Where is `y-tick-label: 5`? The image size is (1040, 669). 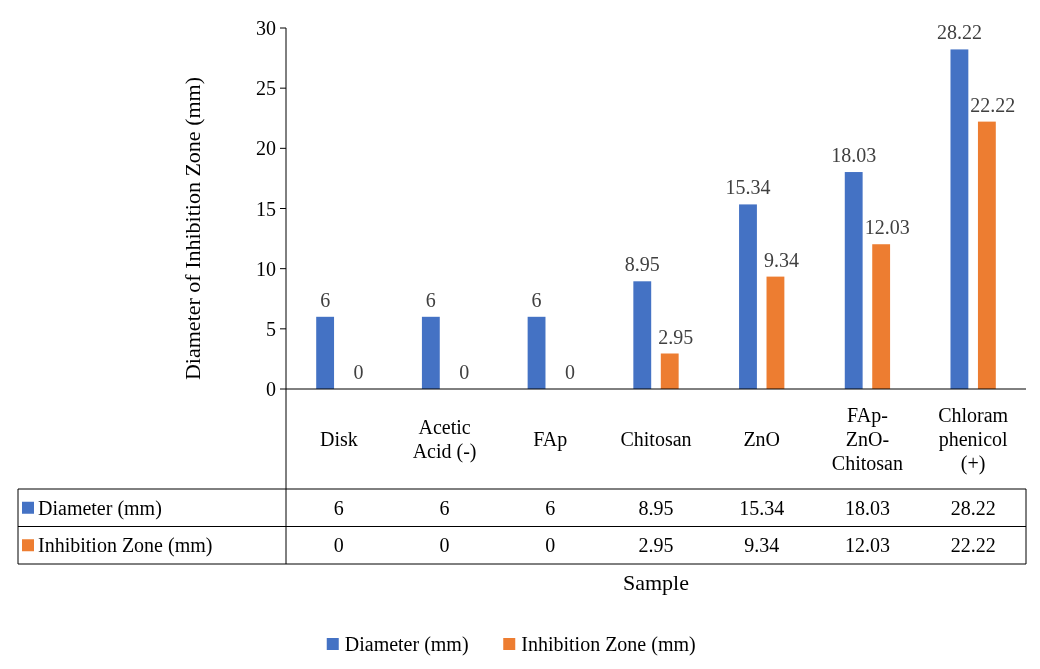 y-tick-label: 5 is located at coordinates (271, 328).